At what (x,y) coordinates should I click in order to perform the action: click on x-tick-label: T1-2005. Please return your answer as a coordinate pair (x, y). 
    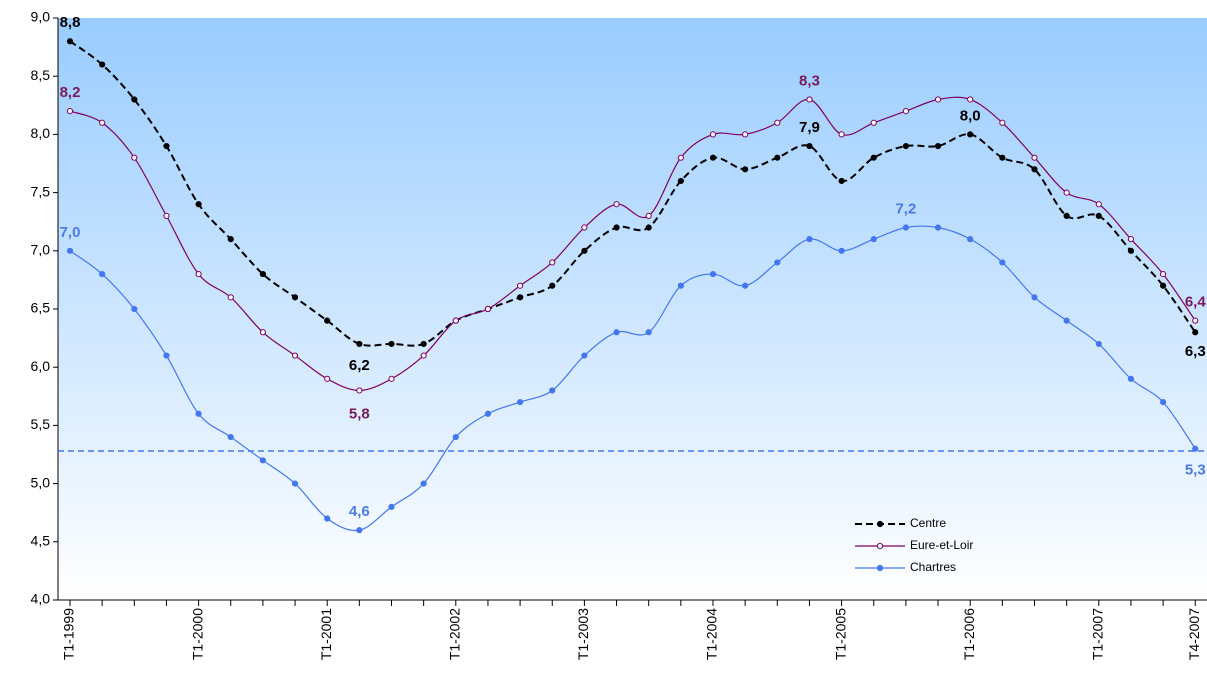
    Looking at the image, I should click on (840, 634).